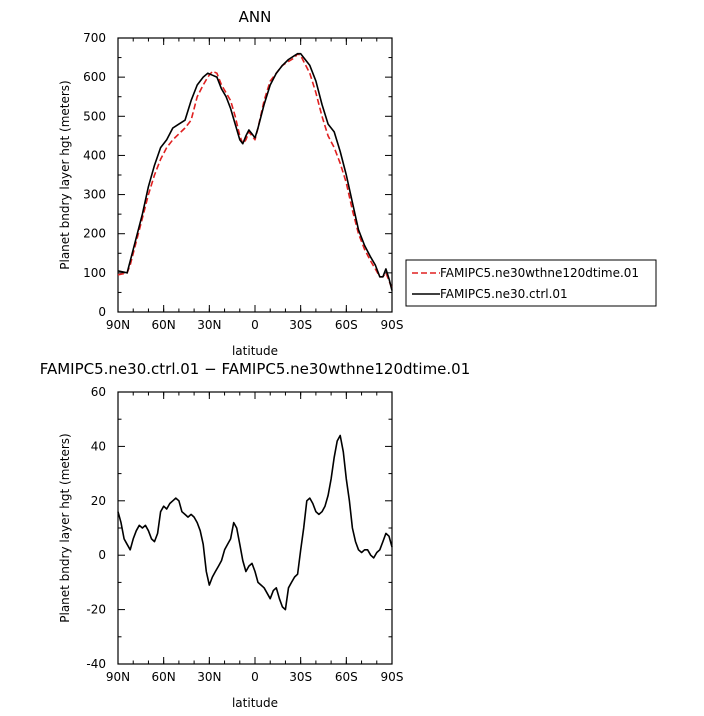 The image size is (704, 716). What do you see at coordinates (96, 664) in the screenshot?
I see `y-tick-label: -40` at bounding box center [96, 664].